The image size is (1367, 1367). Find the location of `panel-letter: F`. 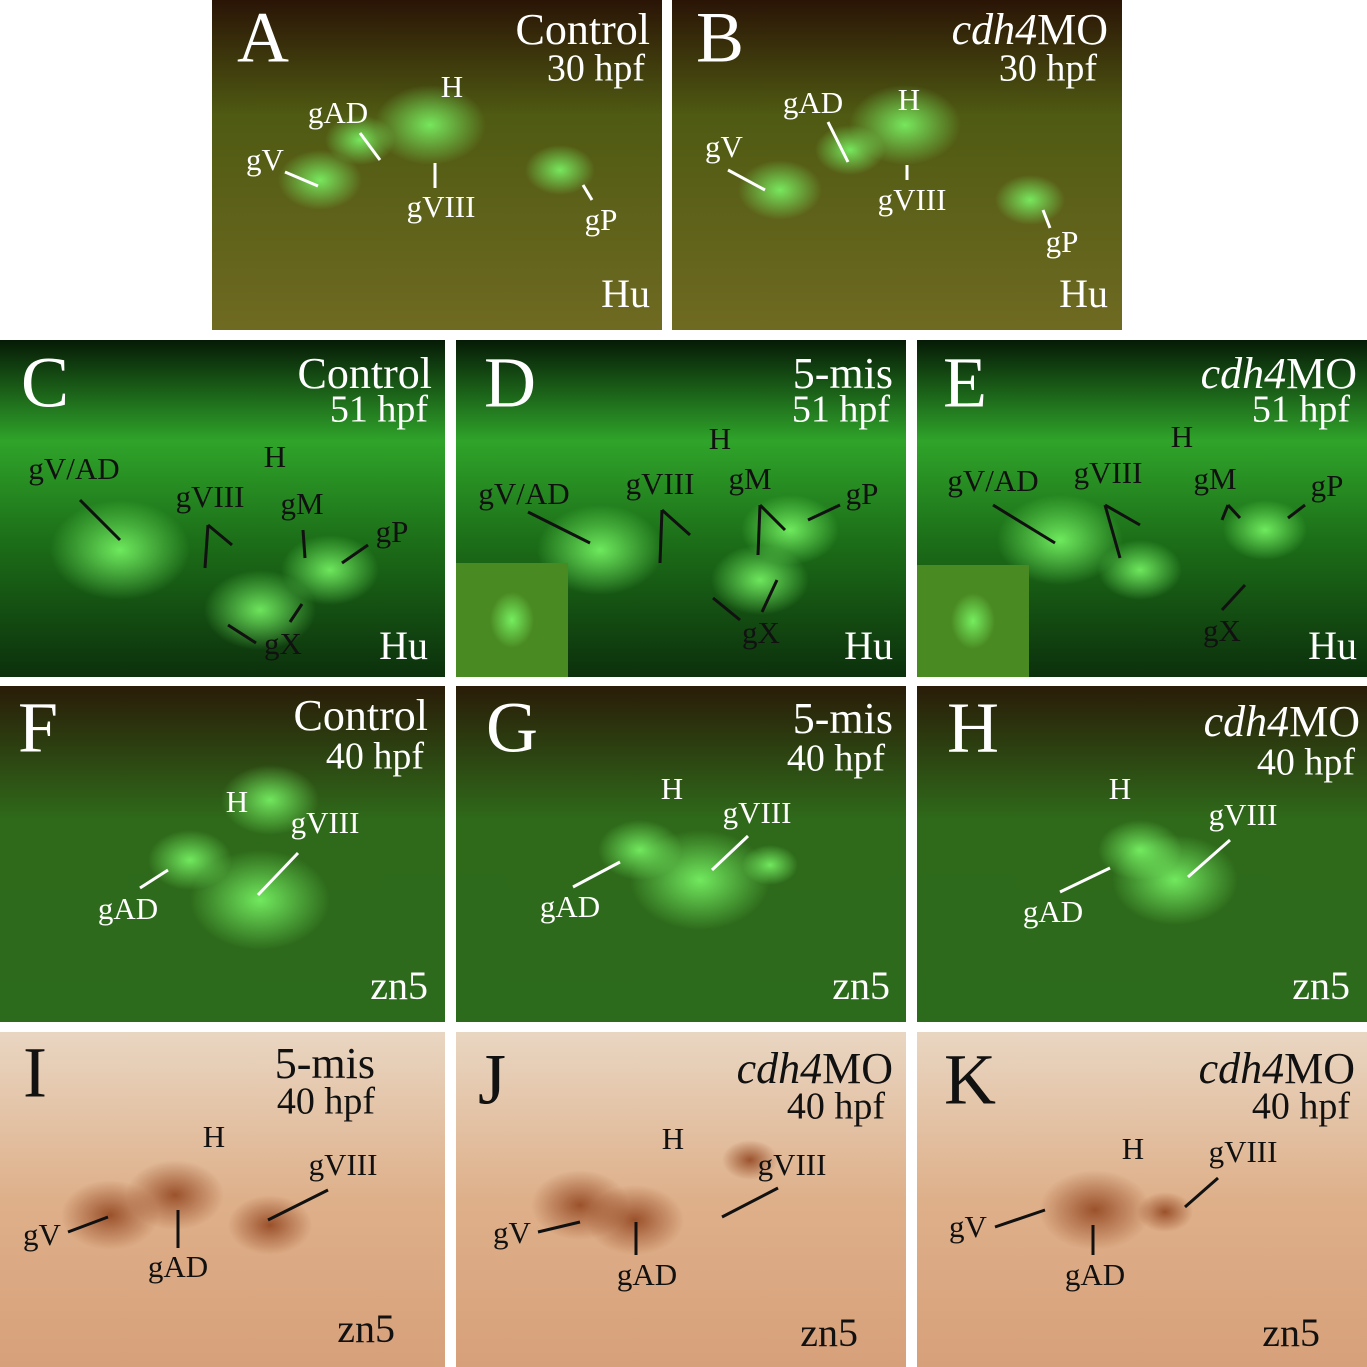

panel-letter: F is located at coordinates (38, 728).